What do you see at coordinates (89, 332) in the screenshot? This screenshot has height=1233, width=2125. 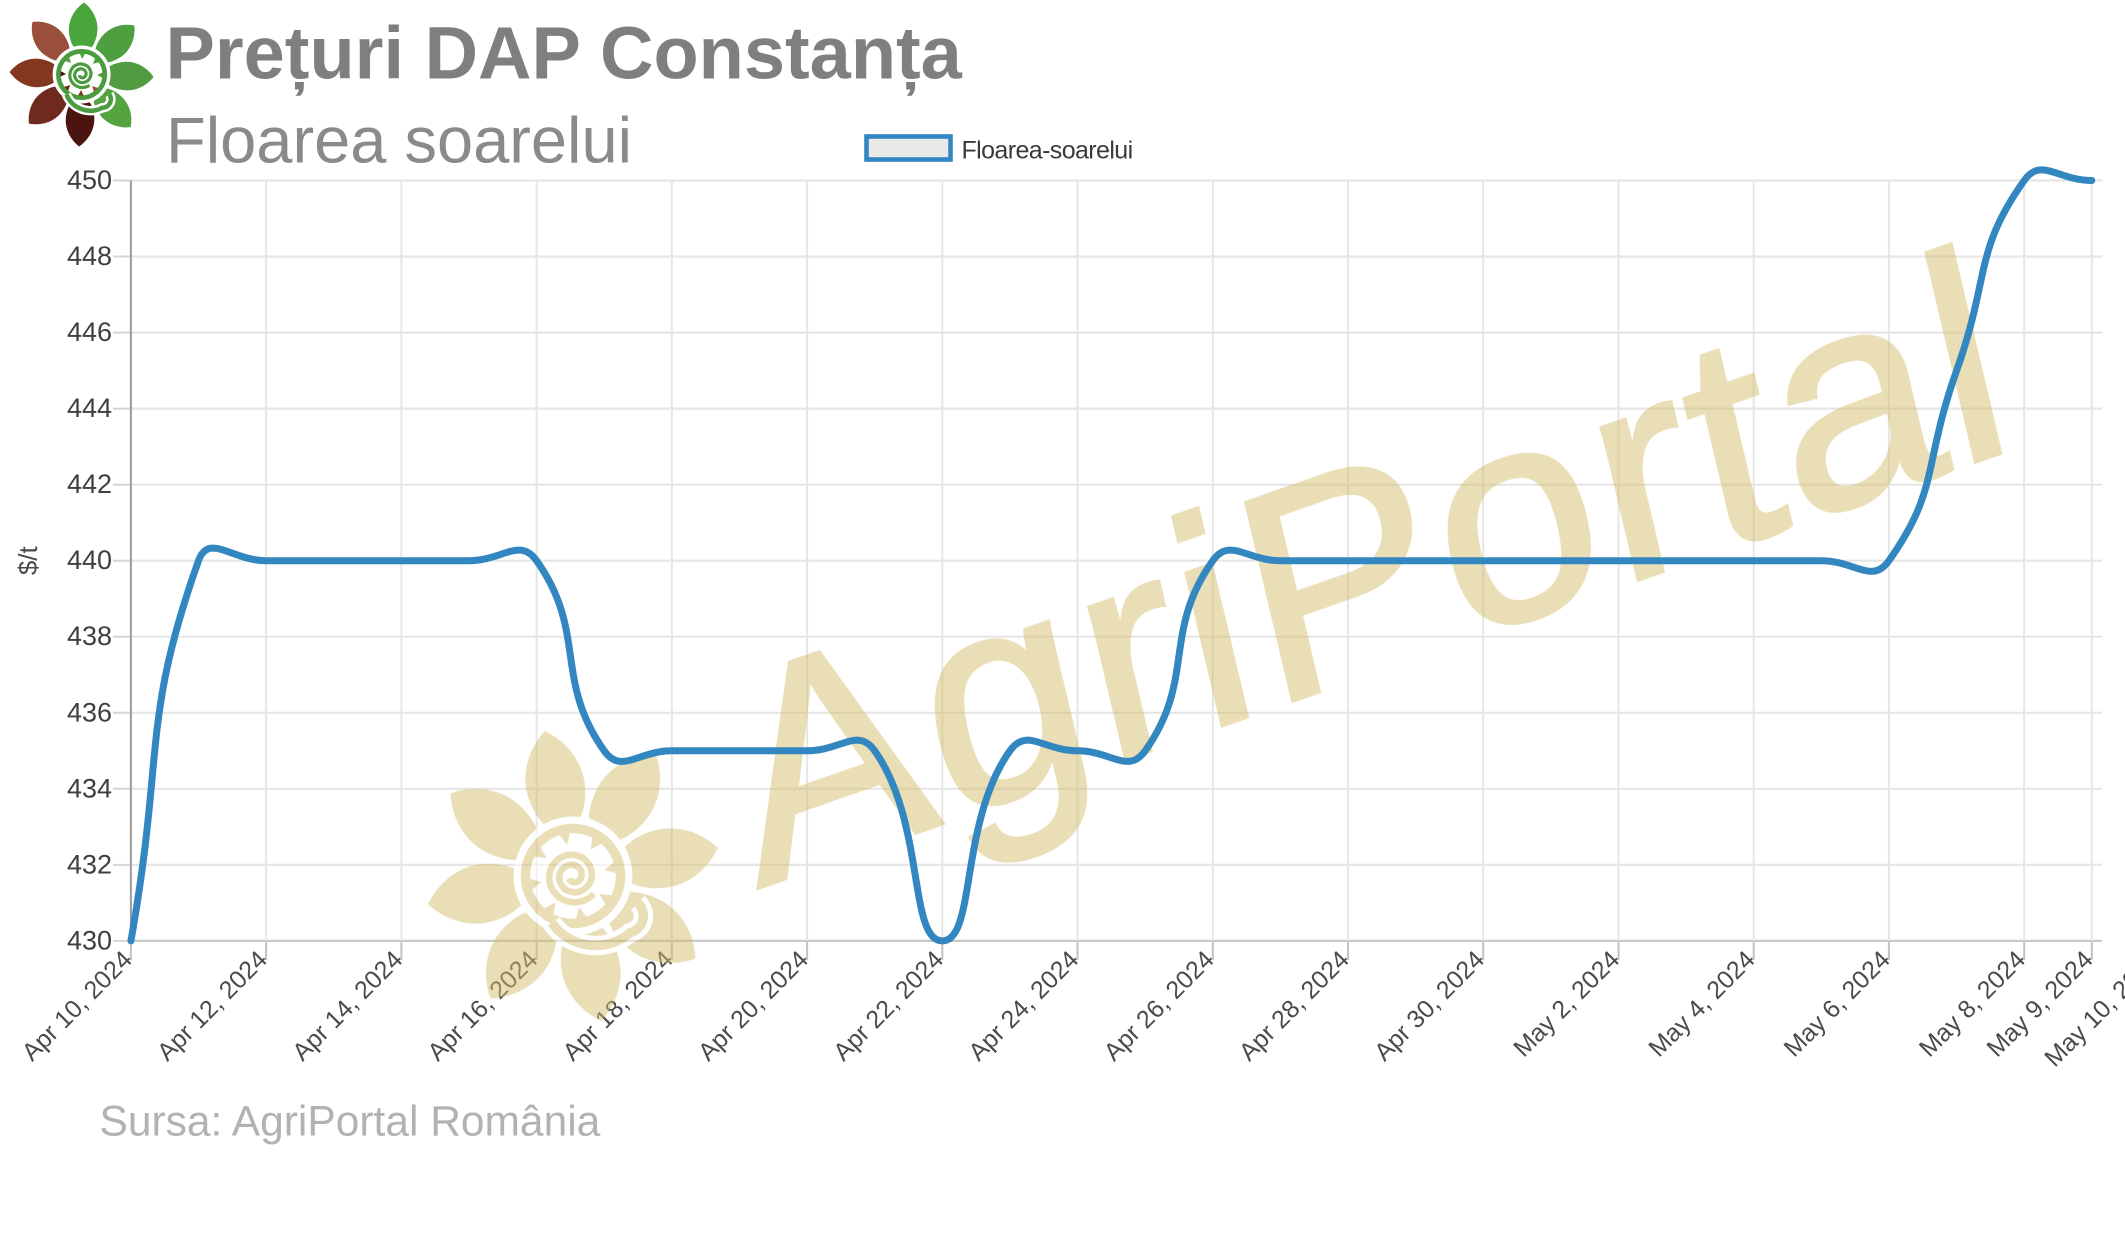 I see `svg-text: 446` at bounding box center [89, 332].